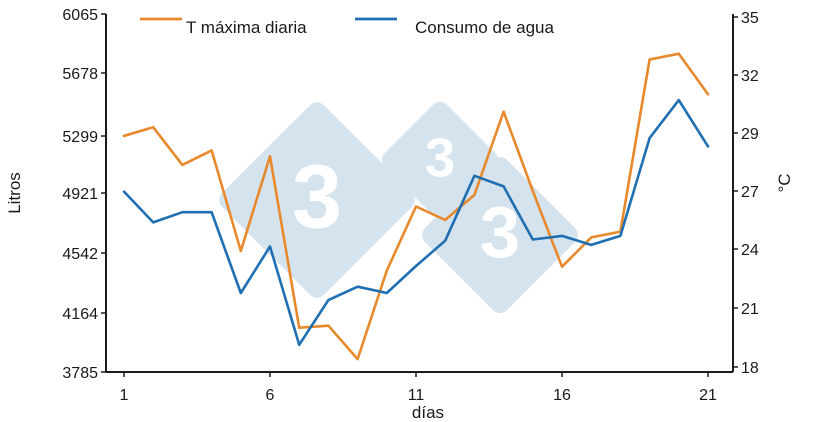 The image size is (820, 422). Describe the element at coordinates (750, 192) in the screenshot. I see `right-tick-label: 27` at that location.